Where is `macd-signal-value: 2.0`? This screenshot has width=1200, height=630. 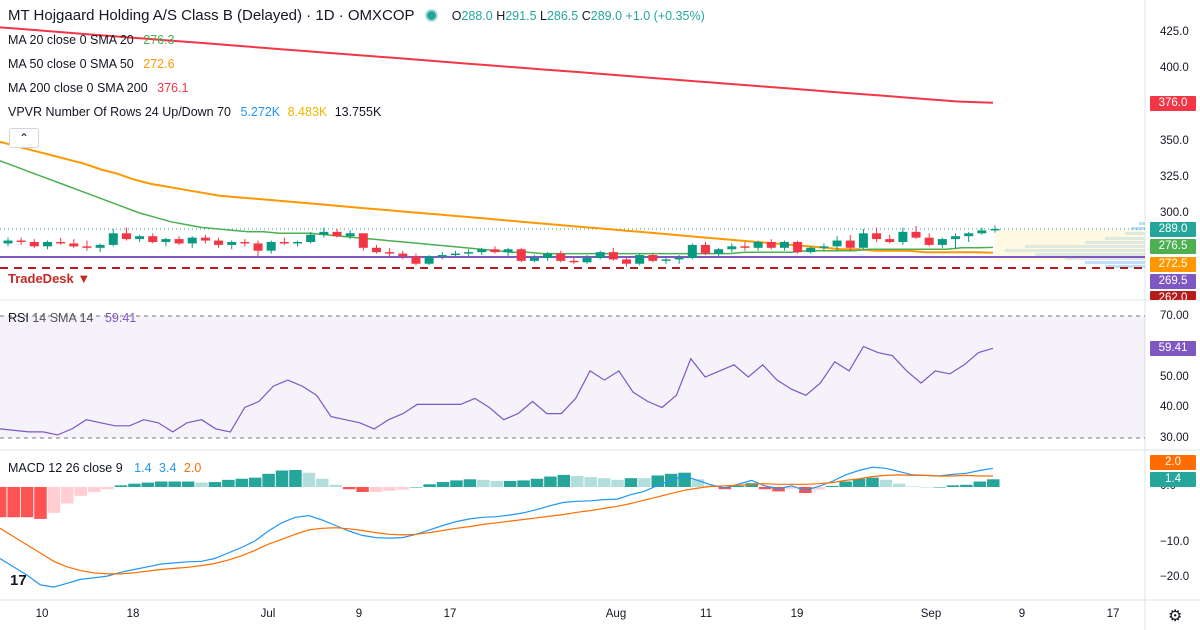 macd-signal-value: 2.0 is located at coordinates (192, 468).